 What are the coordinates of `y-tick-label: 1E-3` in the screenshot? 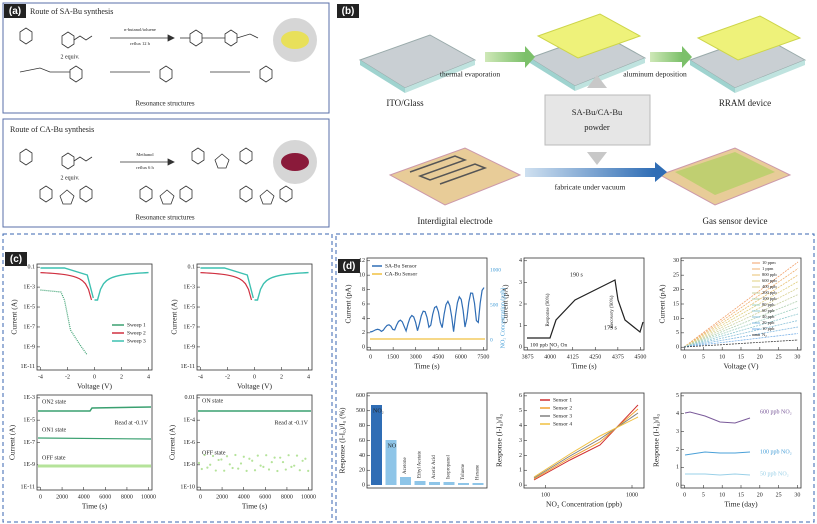 It's located at (189, 287).